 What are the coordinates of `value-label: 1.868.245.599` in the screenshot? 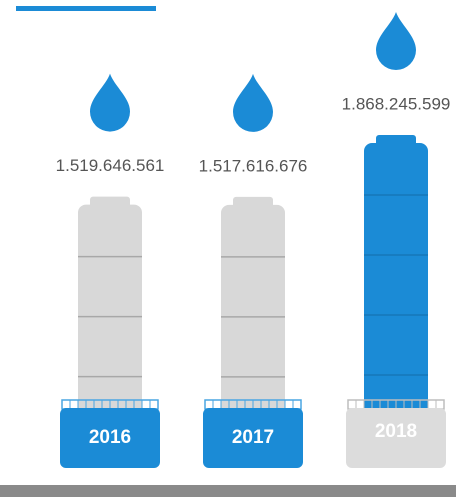 It's located at (396, 103).